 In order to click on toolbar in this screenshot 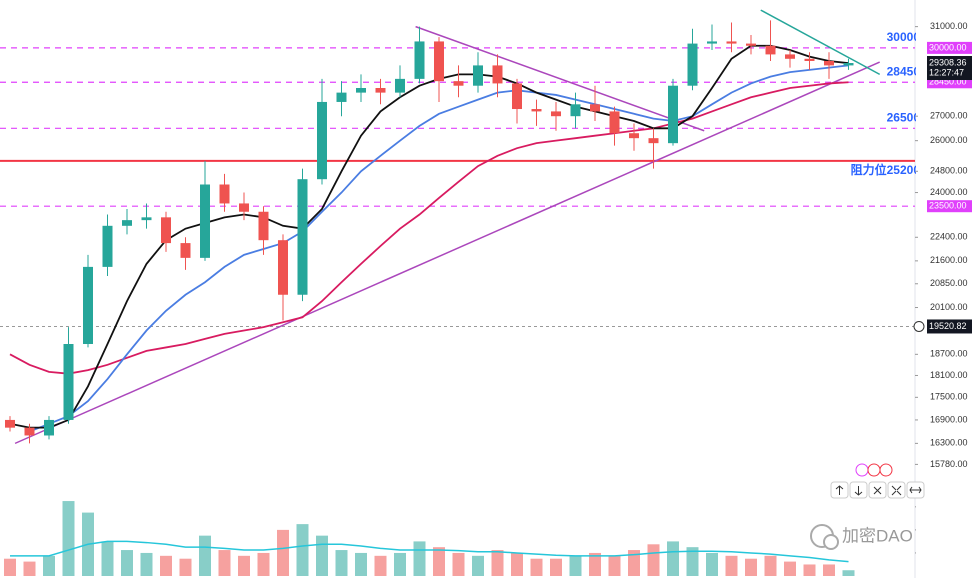, I will do `click(877, 490)`.